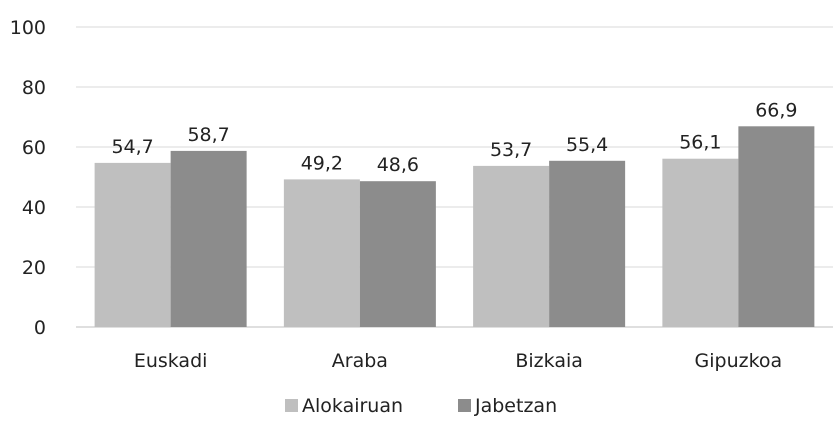 The height and width of the screenshot is (421, 834). Describe the element at coordinates (458, 361) in the screenshot. I see `x-axis-categories: Euskadi Araba Bizkaia Gipuzkoa` at that location.